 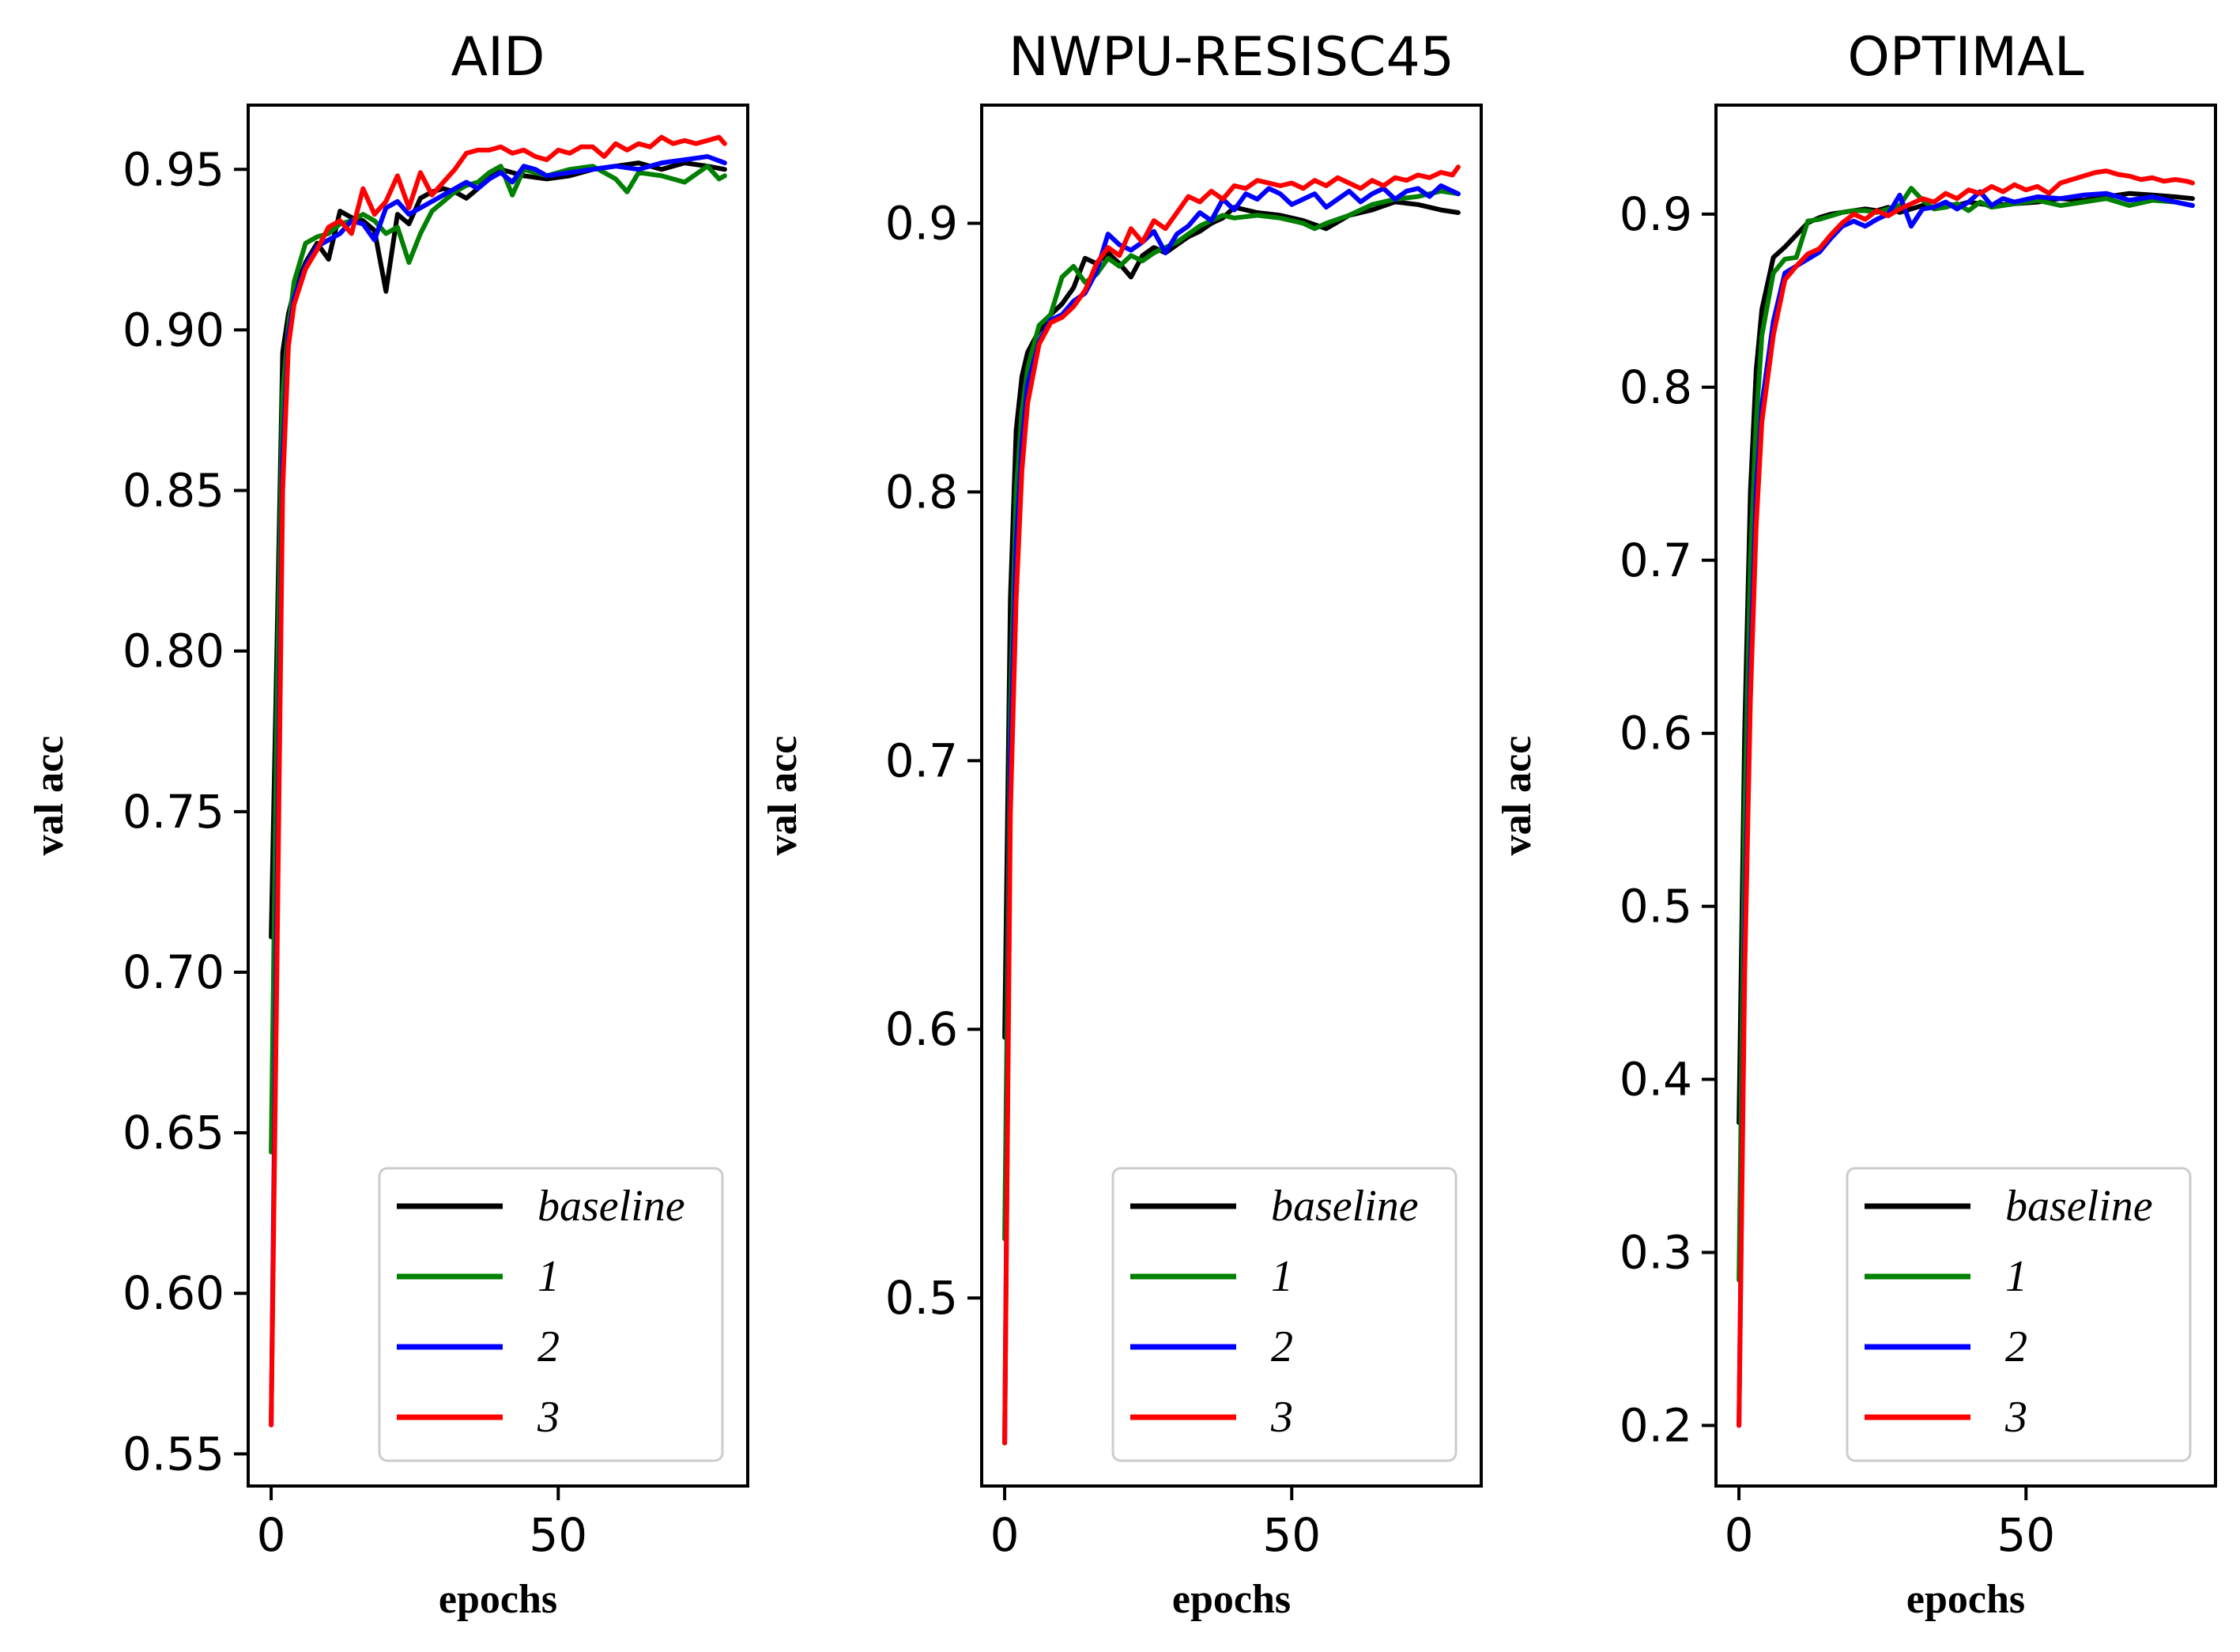 I want to click on y-tick-label: 0.3, so click(x=1656, y=1252).